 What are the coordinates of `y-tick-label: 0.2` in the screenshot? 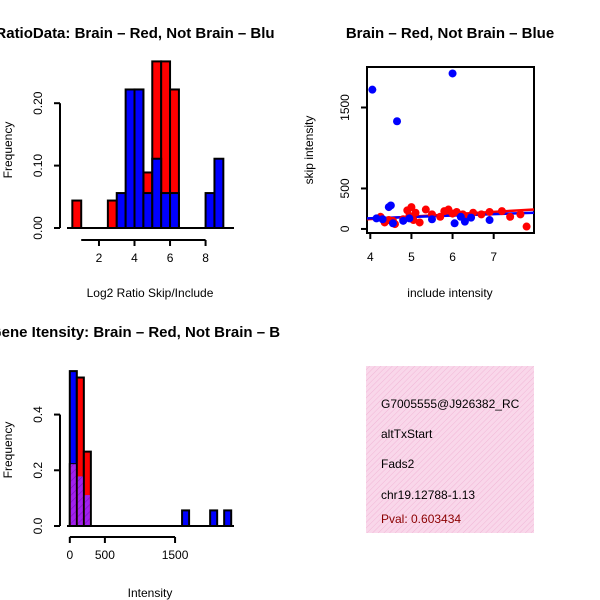 It's located at (38, 470).